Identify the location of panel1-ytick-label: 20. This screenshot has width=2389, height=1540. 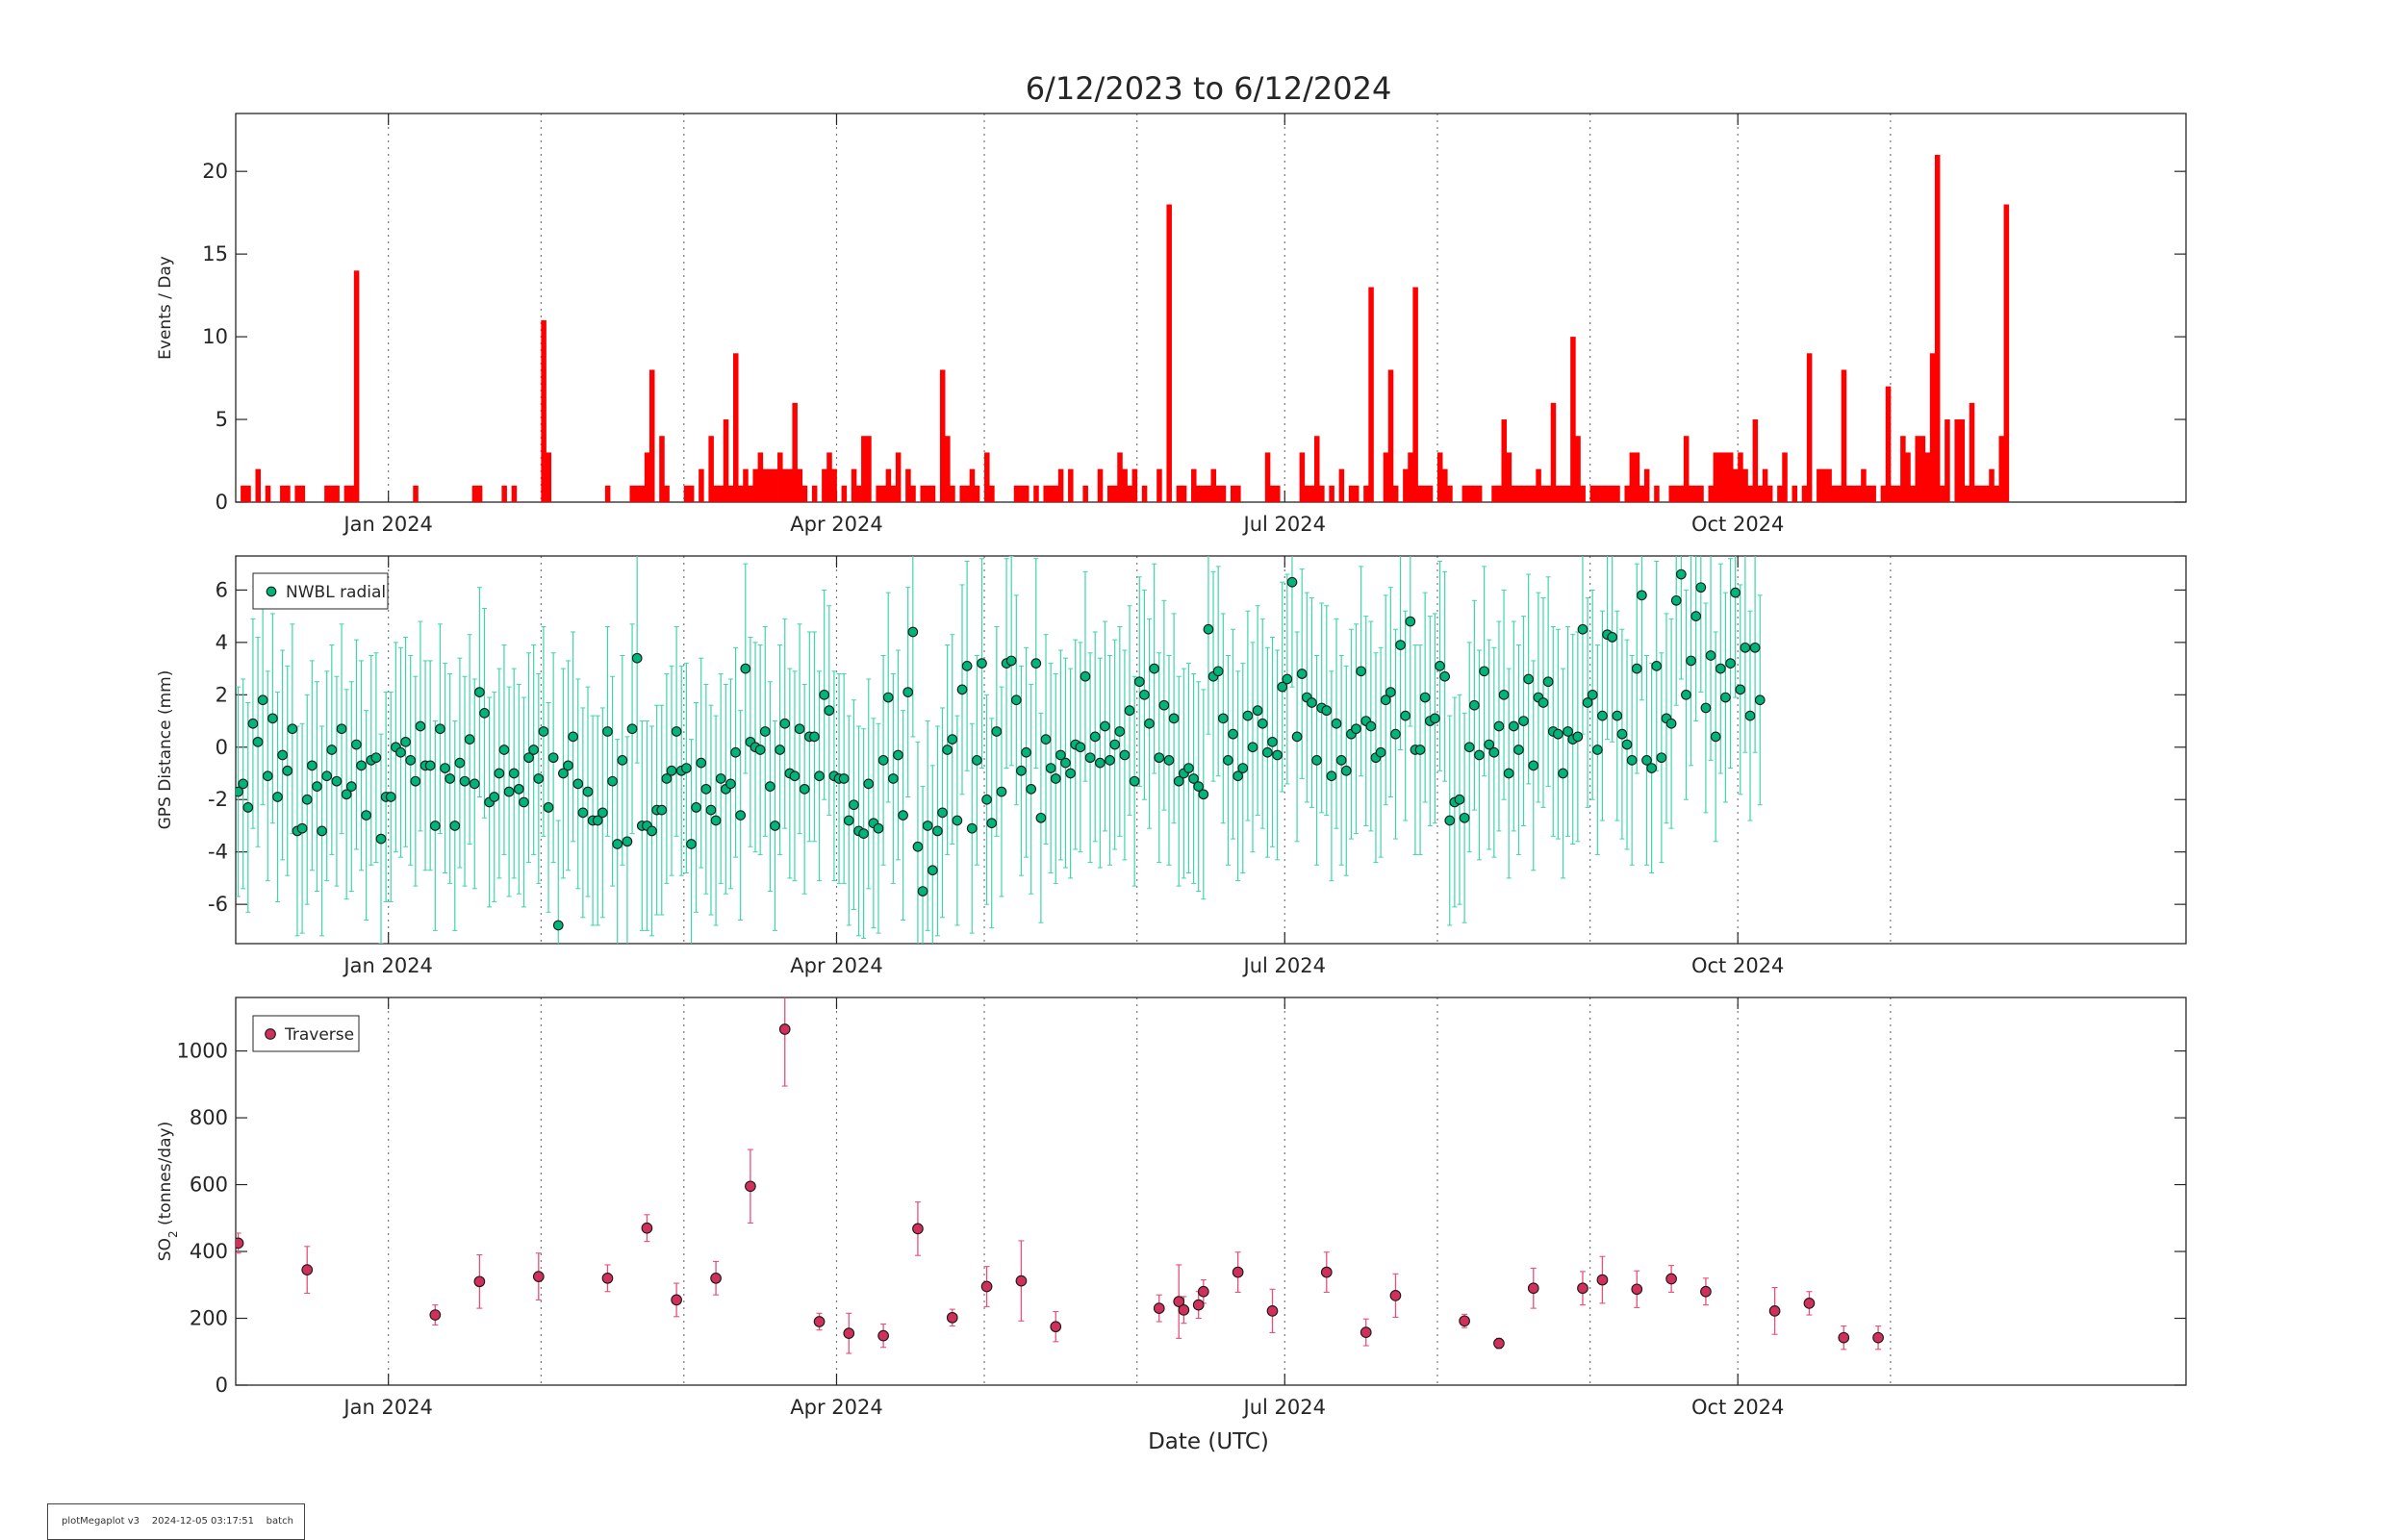
(215, 171).